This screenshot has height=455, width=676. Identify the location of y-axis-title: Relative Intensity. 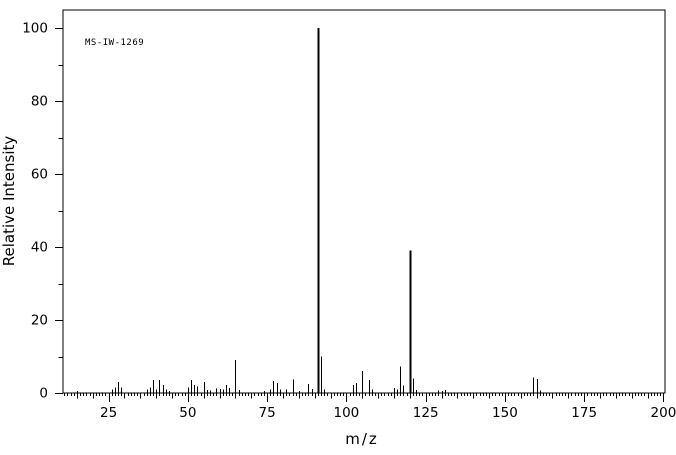
(9, 201).